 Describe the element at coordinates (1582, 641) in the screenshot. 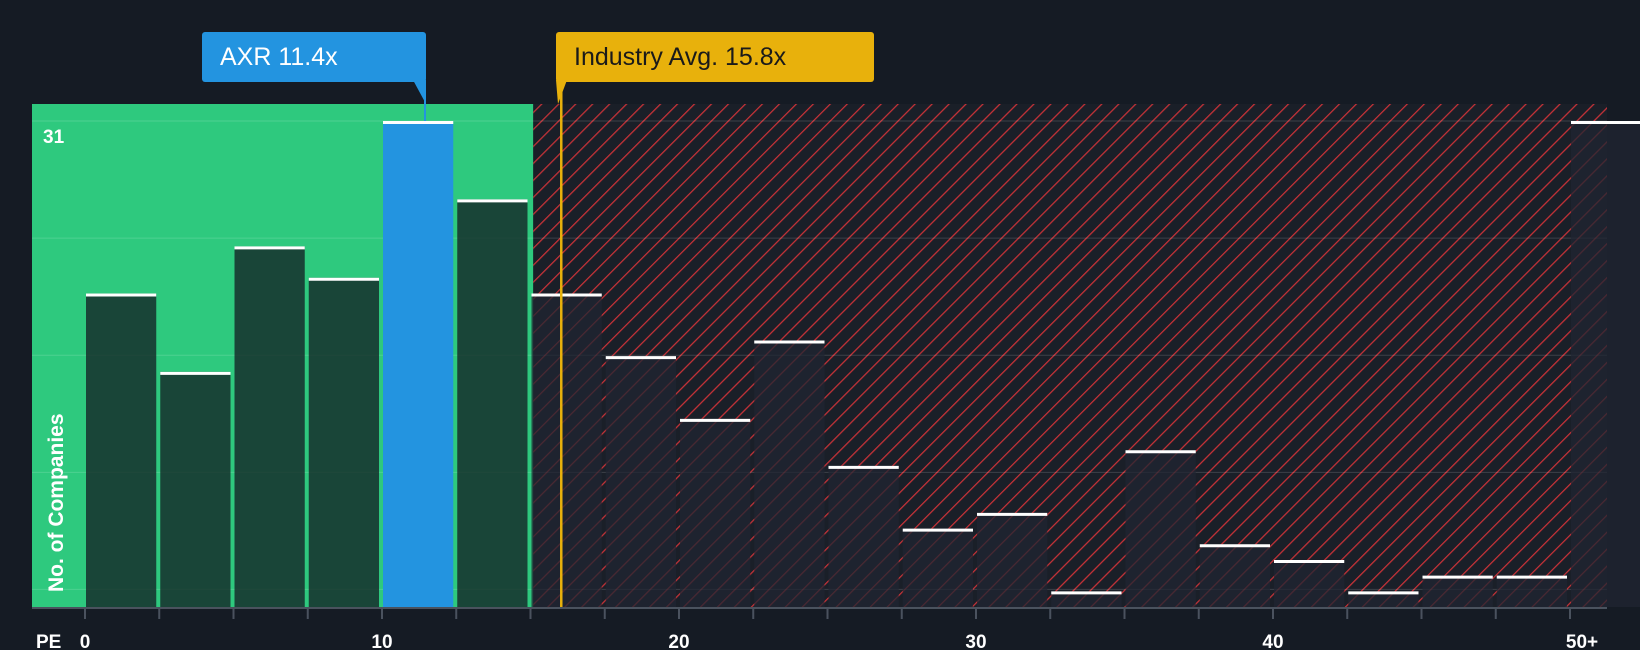

I see `x-tick-label: 50+` at that location.